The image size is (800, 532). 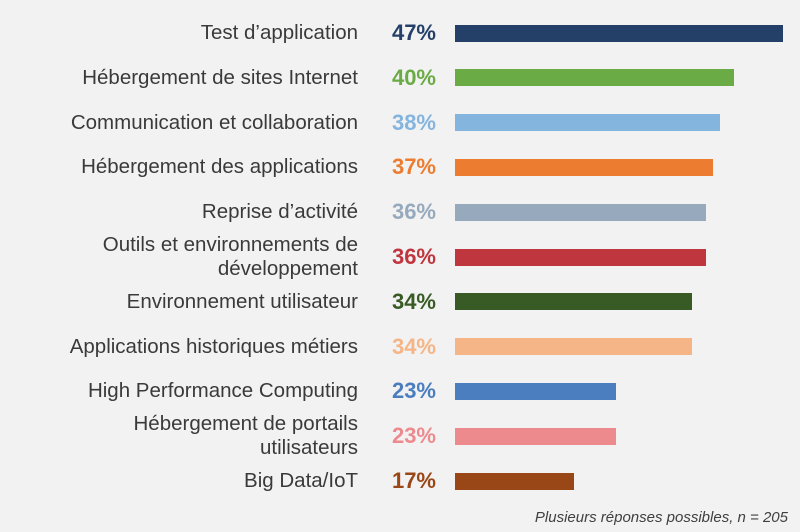 What do you see at coordinates (230, 244) in the screenshot?
I see `category-label-line: Outils et environnements de` at bounding box center [230, 244].